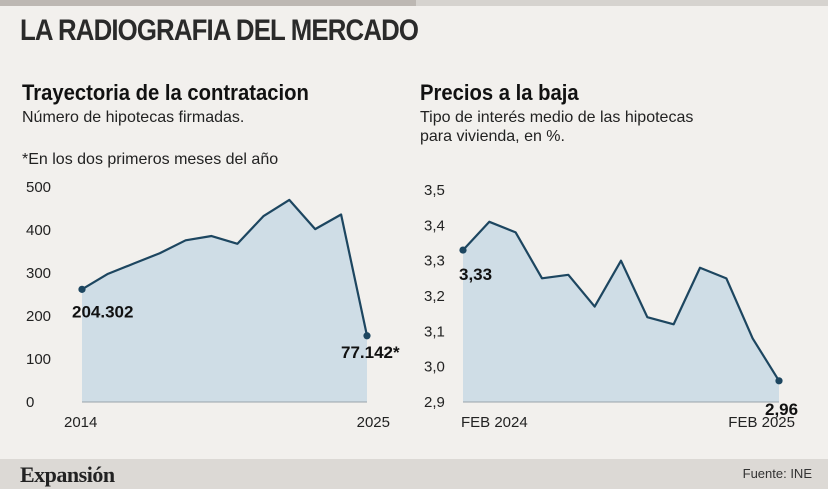 This screenshot has height=489, width=828. Describe the element at coordinates (494, 422) in the screenshot. I see `right-x-tick-label: FEB 2024` at that location.